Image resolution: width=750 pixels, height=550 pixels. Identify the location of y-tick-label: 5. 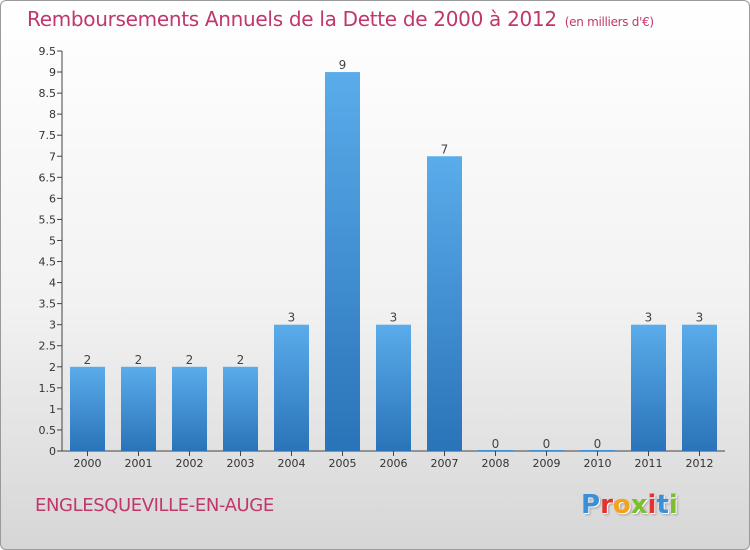
(52, 240).